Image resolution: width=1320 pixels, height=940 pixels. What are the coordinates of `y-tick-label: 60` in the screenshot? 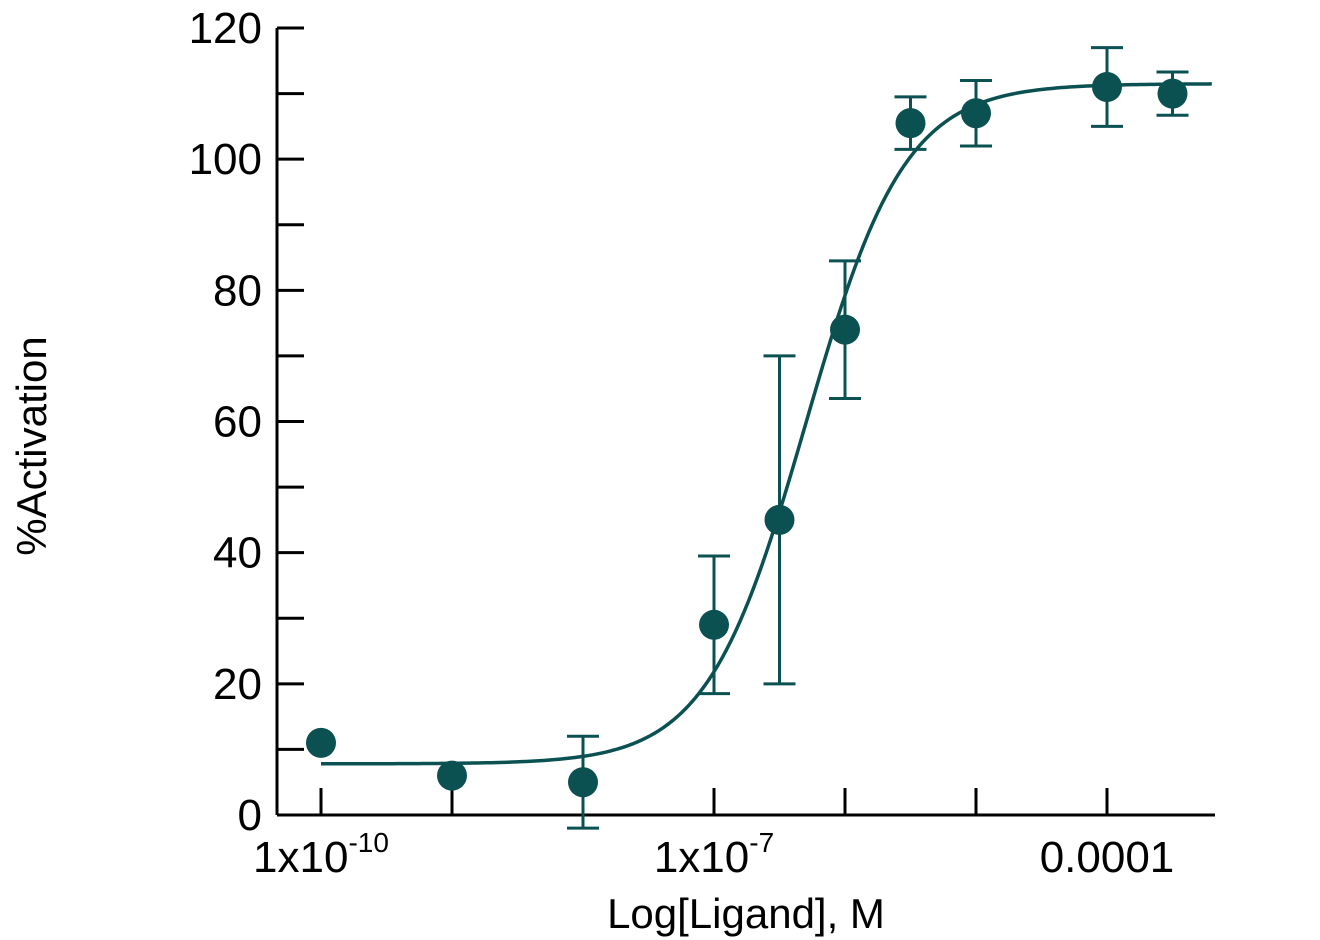 It's located at (237, 422).